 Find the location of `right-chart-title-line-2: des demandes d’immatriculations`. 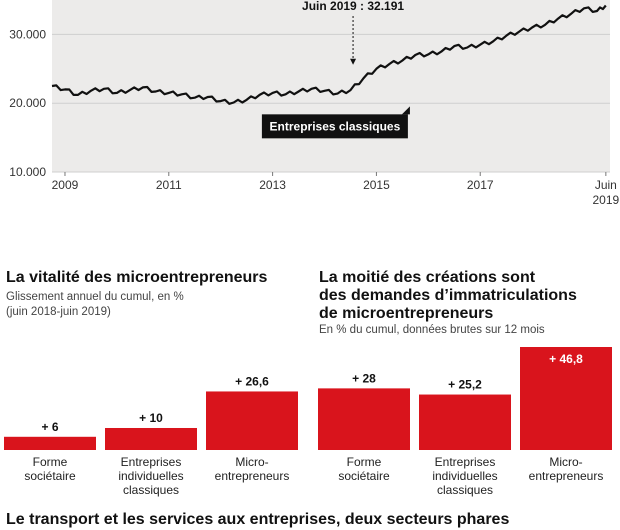

right-chart-title-line-2: des demandes d’immatriculations is located at coordinates (448, 295).